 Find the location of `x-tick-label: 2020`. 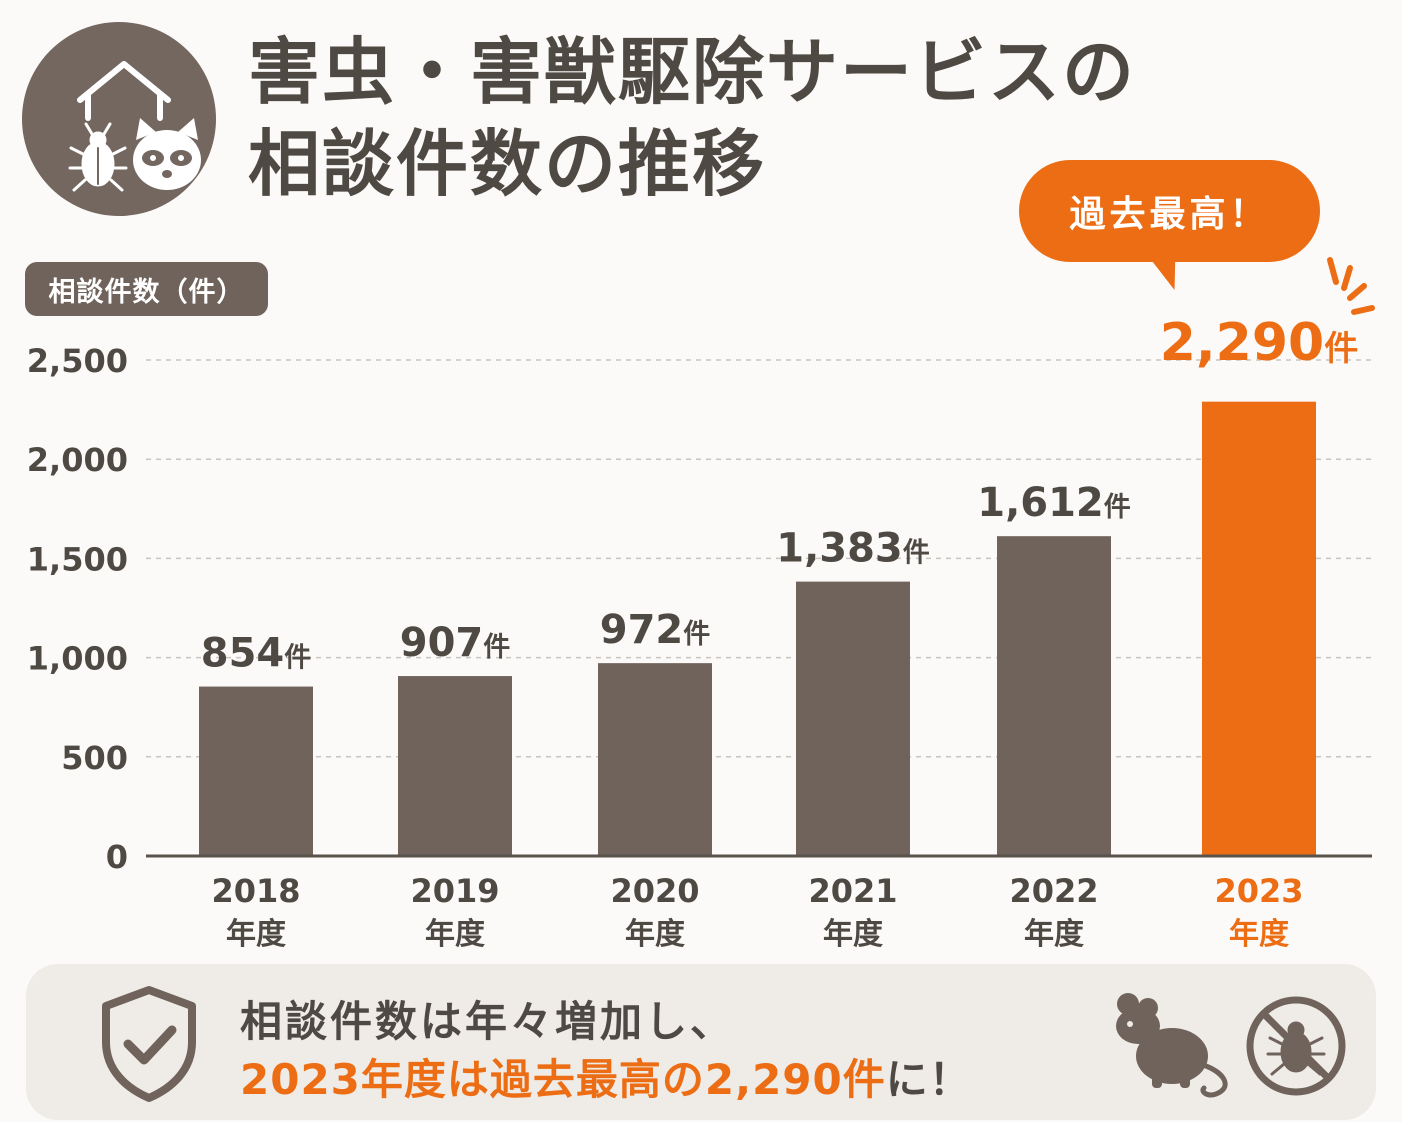

x-tick-label: 2020 is located at coordinates (654, 891).